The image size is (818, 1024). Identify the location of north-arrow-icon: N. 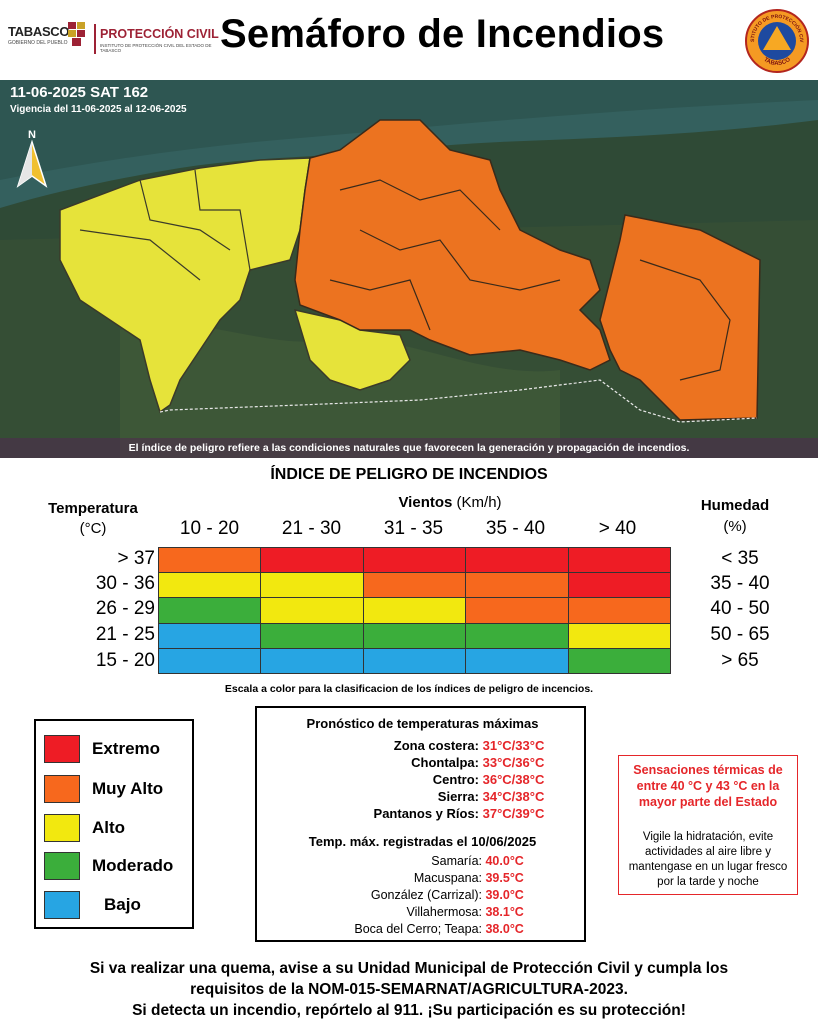
(32, 158).